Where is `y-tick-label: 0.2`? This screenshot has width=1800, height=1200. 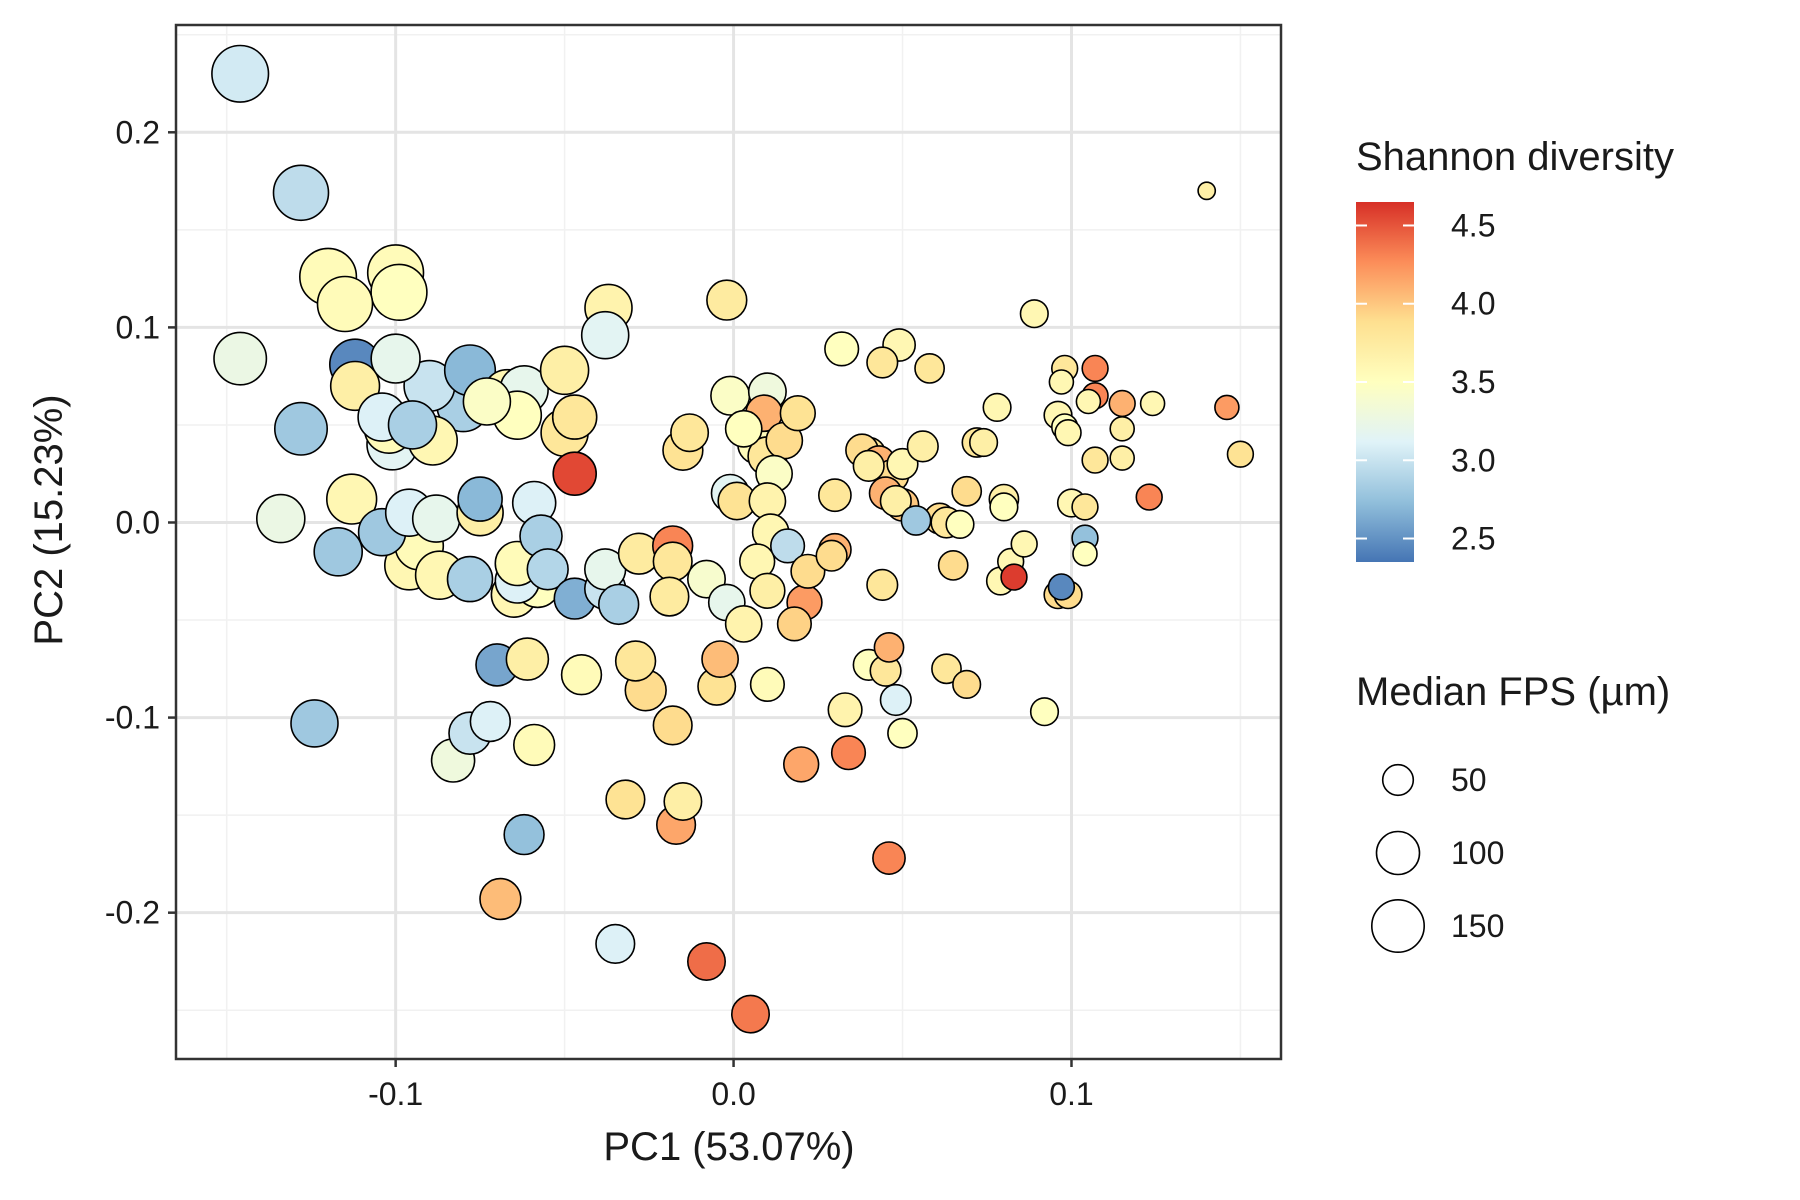 y-tick-label: 0.2 is located at coordinates (138, 132).